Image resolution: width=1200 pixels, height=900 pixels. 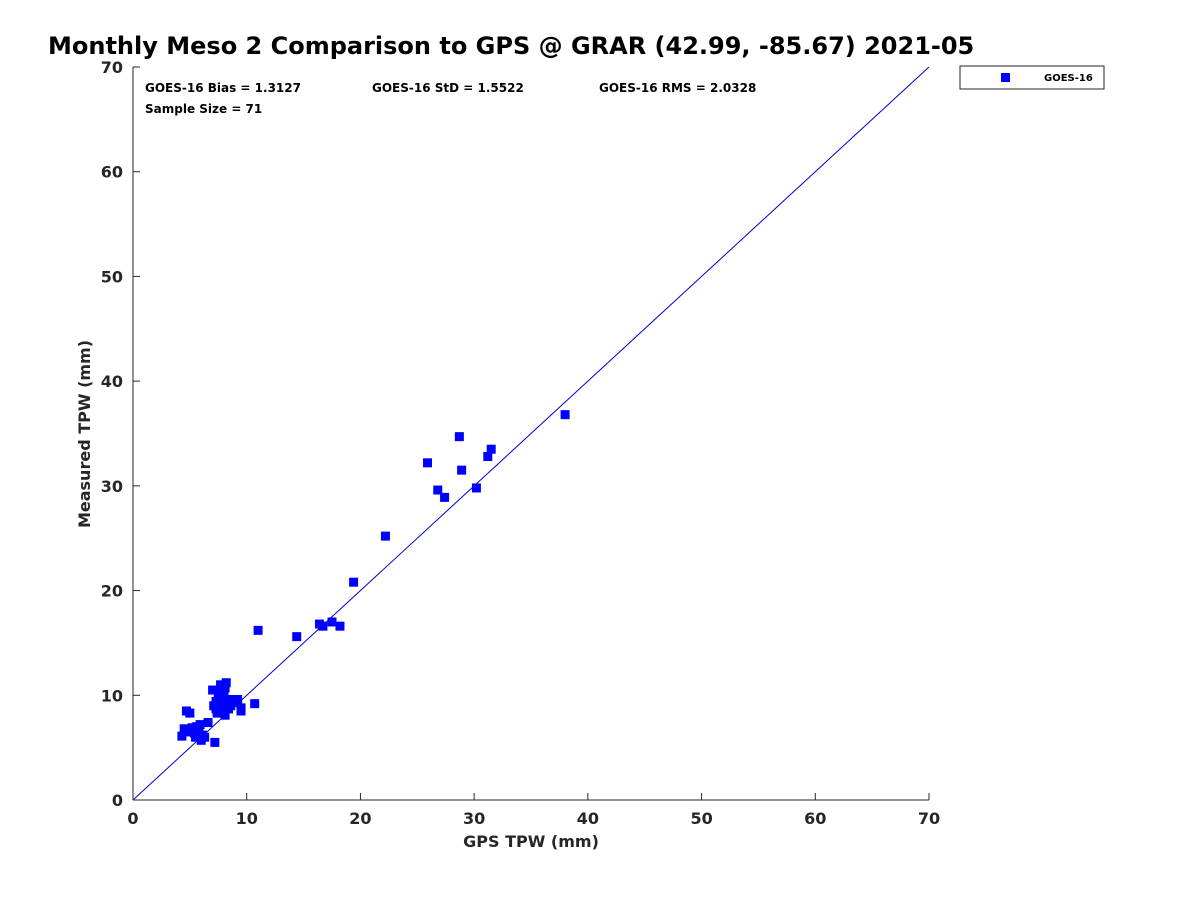 What do you see at coordinates (247, 818) in the screenshot?
I see `x-tick-label: 10` at bounding box center [247, 818].